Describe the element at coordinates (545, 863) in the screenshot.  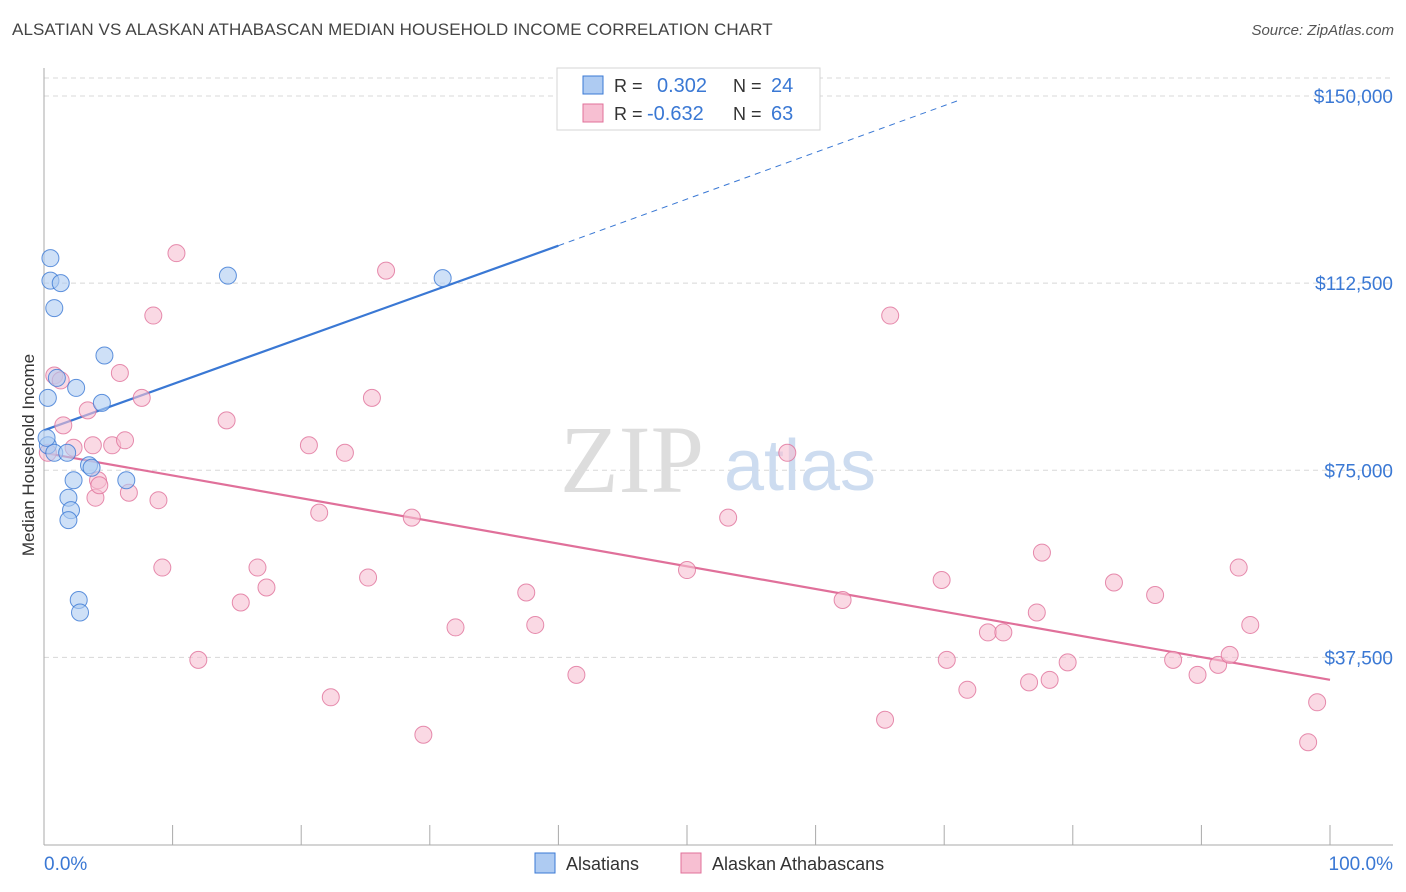
I see `legend-swatch-alsatians` at that location.